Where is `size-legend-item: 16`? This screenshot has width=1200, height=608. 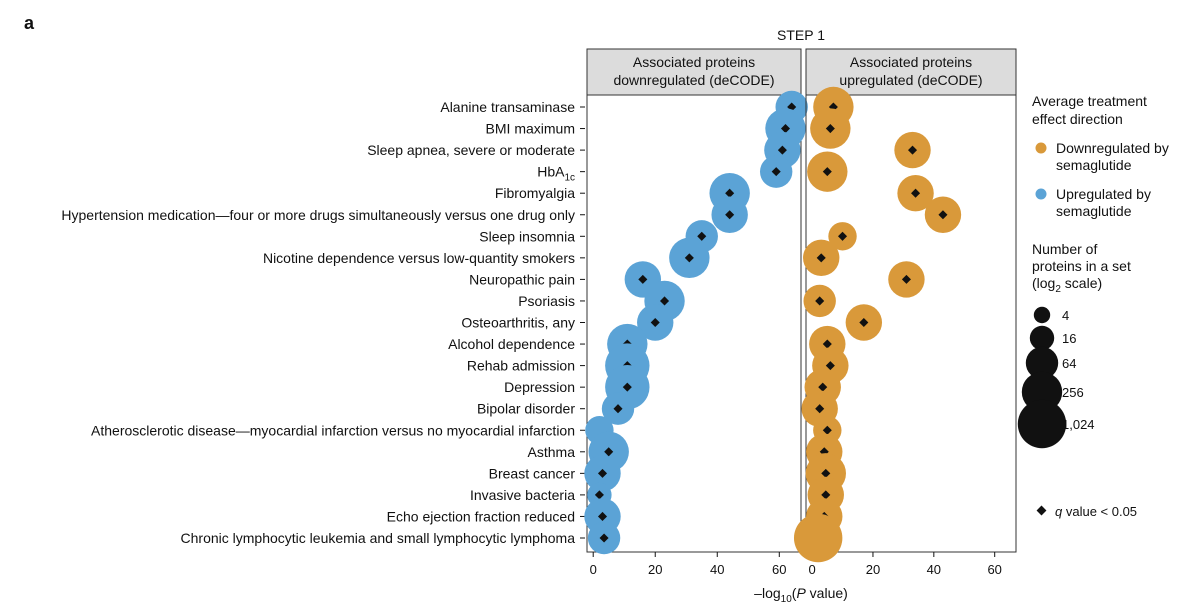
size-legend-item: 16 is located at coordinates (1052, 338).